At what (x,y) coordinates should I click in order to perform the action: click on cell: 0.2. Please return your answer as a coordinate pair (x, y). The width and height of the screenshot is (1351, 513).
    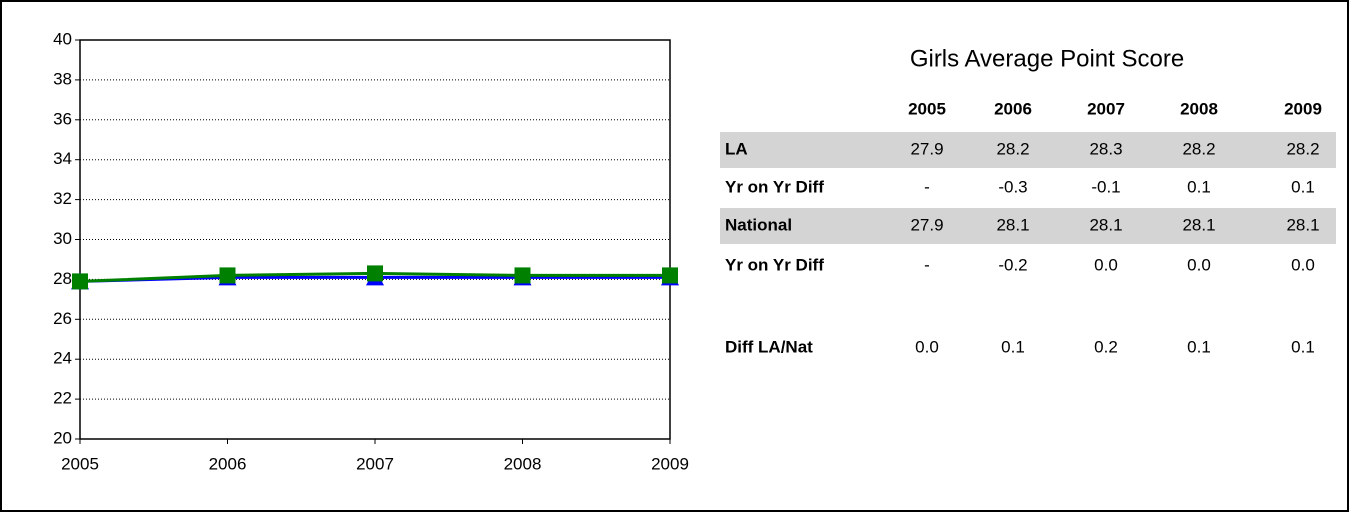
    Looking at the image, I should click on (1106, 346).